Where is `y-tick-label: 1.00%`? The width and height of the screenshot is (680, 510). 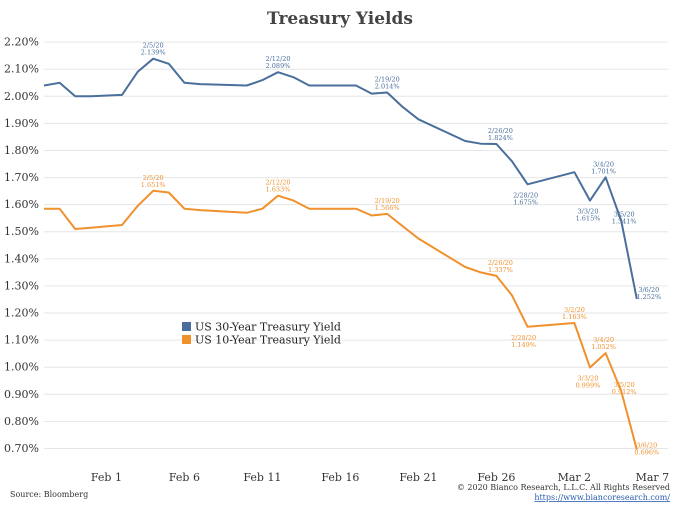
y-tick-label: 1.00% is located at coordinates (21, 367).